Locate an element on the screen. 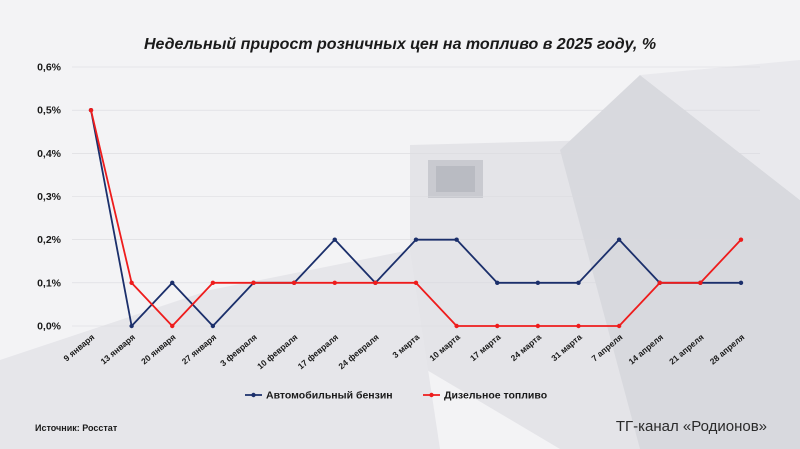 The height and width of the screenshot is (449, 800). y-tick-label: 0,5% is located at coordinates (49, 111).